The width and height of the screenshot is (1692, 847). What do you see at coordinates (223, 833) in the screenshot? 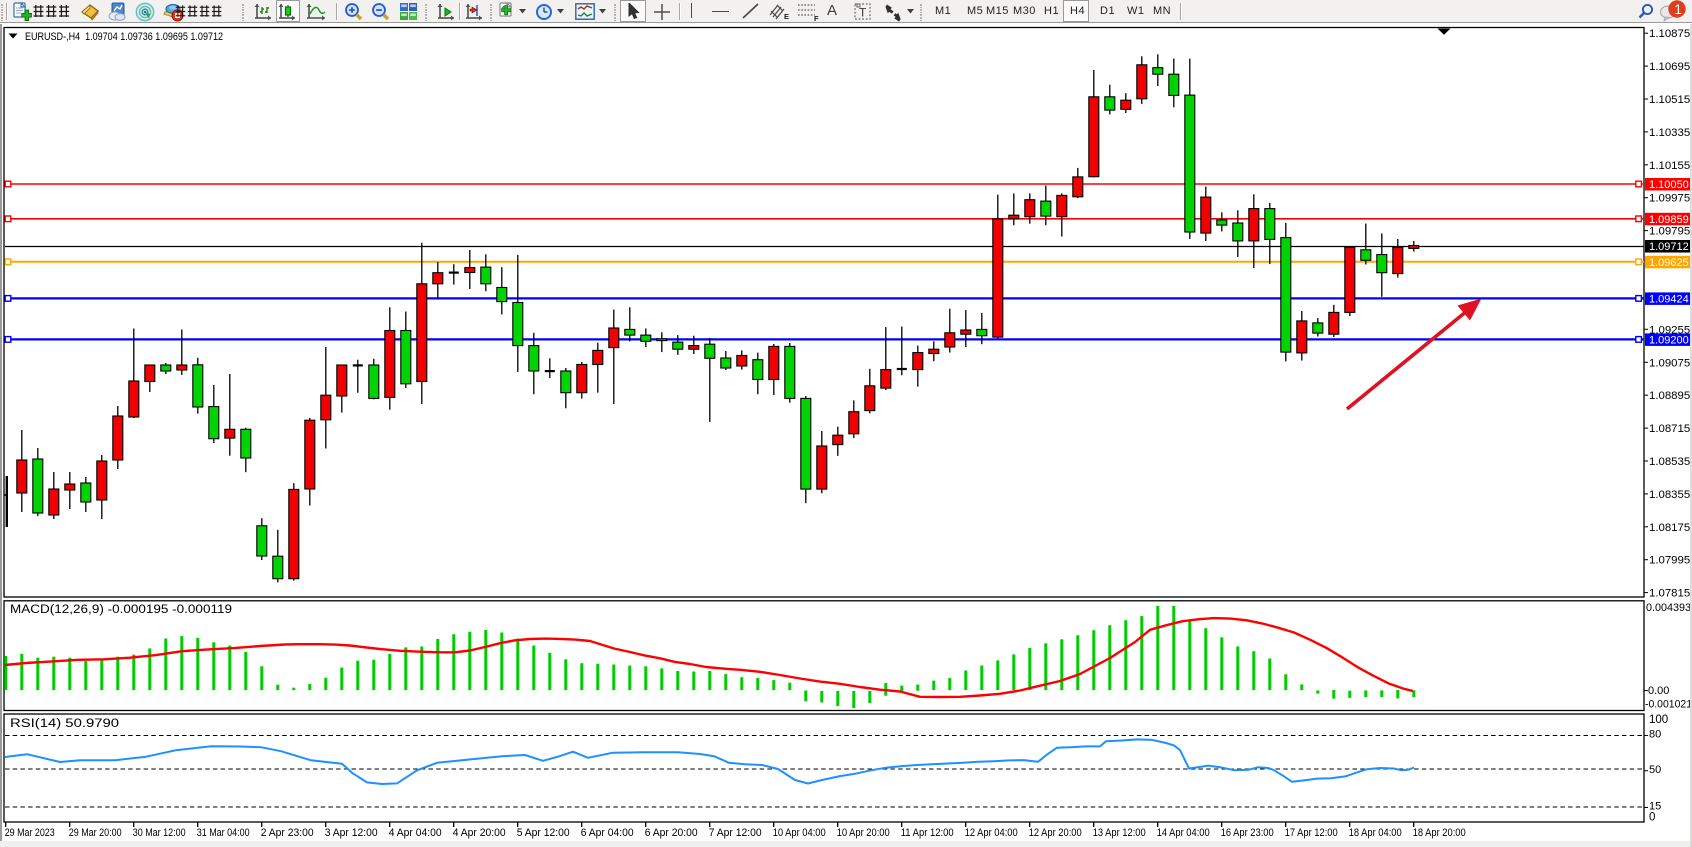
I see `svg-text: 31 Mar 04:00` at bounding box center [223, 833].